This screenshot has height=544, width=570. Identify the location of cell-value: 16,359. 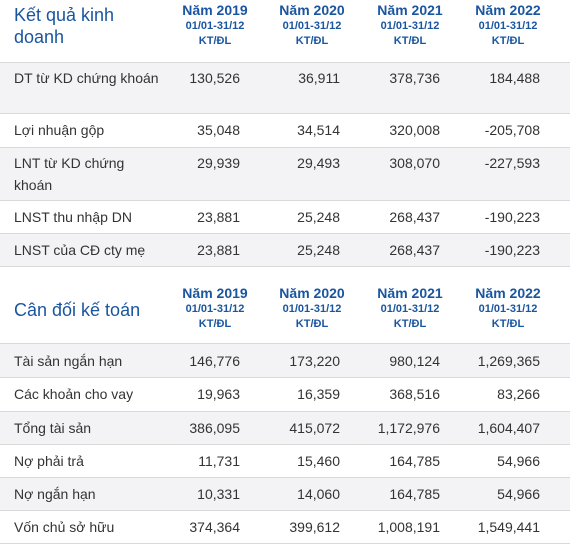
(318, 394).